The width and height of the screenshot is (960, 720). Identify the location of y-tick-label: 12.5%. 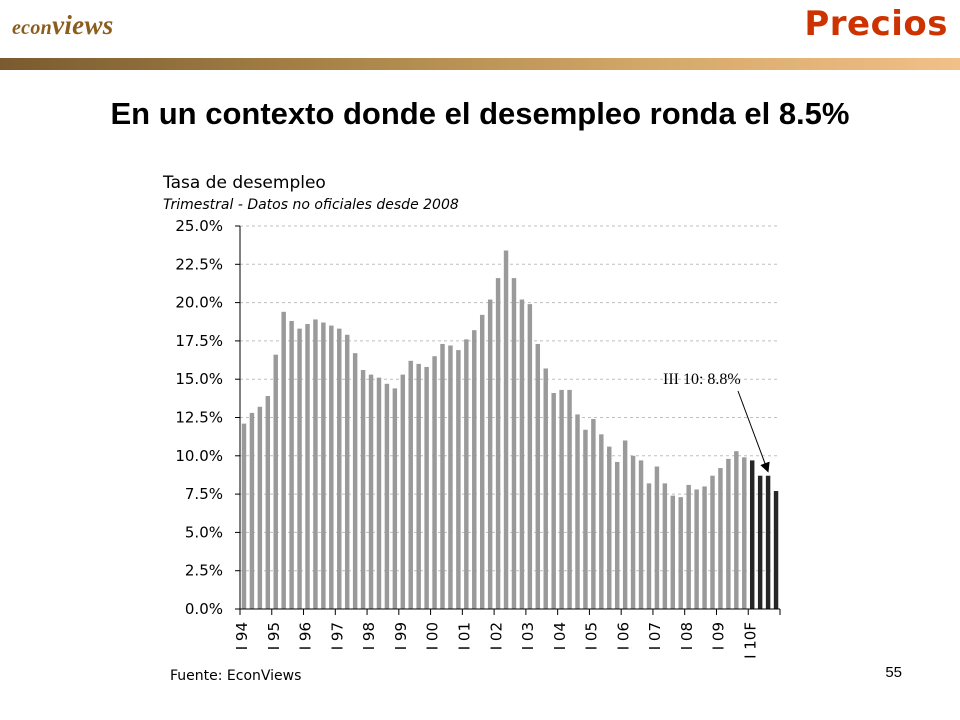
(199, 418).